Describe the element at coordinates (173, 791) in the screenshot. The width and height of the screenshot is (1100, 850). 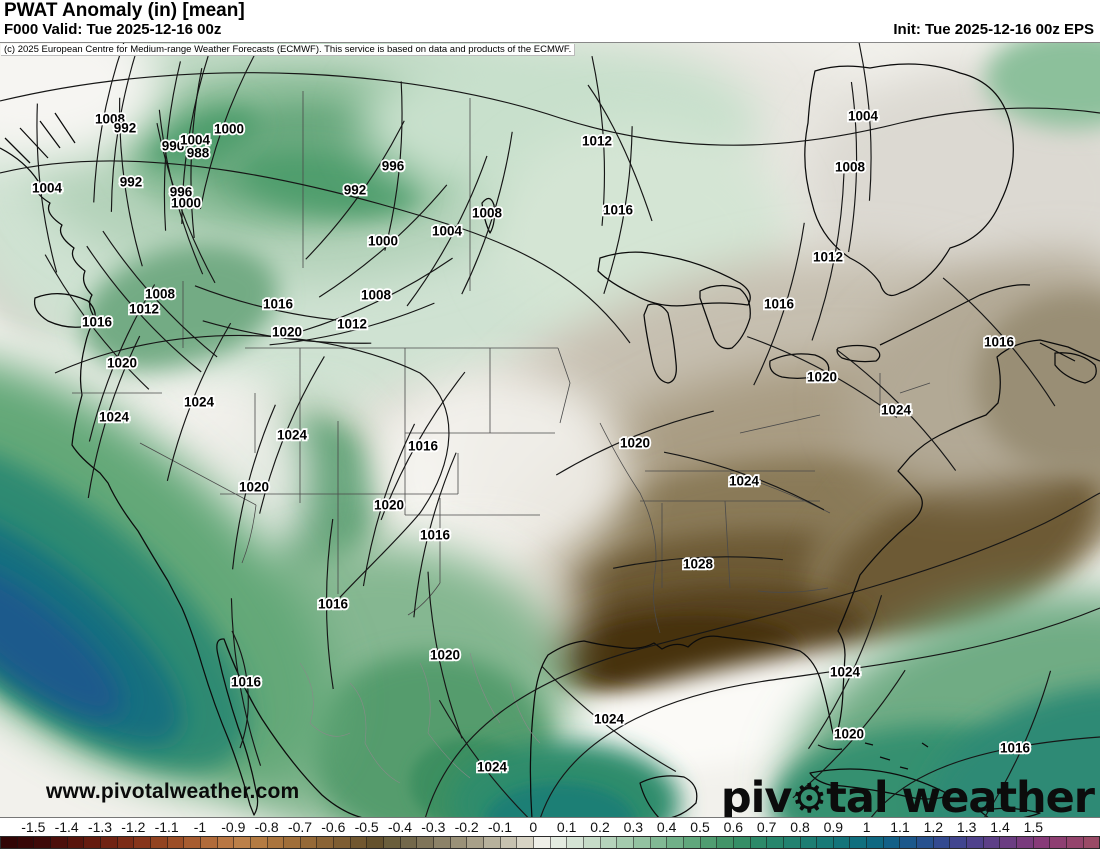
I see `watermark-url: www.pivotalweather.com` at that location.